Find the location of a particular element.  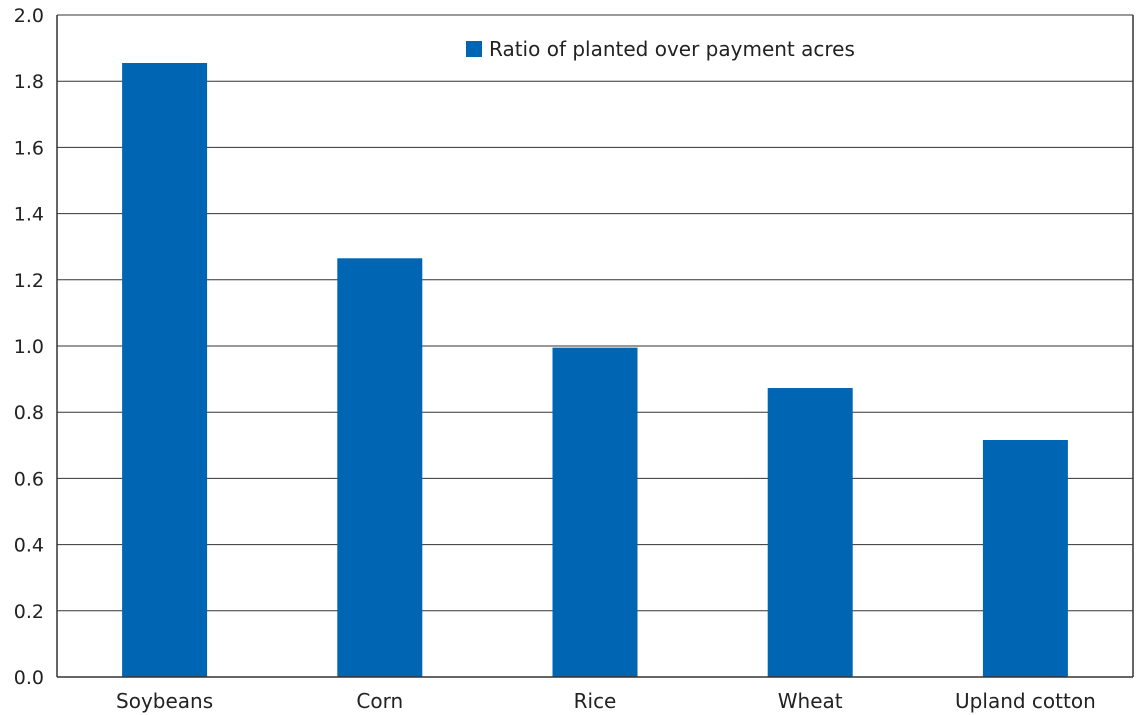

y-tick-labels: 0.0 0.2 0.4 0.6 0.8 1.0 1.2 1.4 1.6 1.8 2.0 is located at coordinates (29, 347).